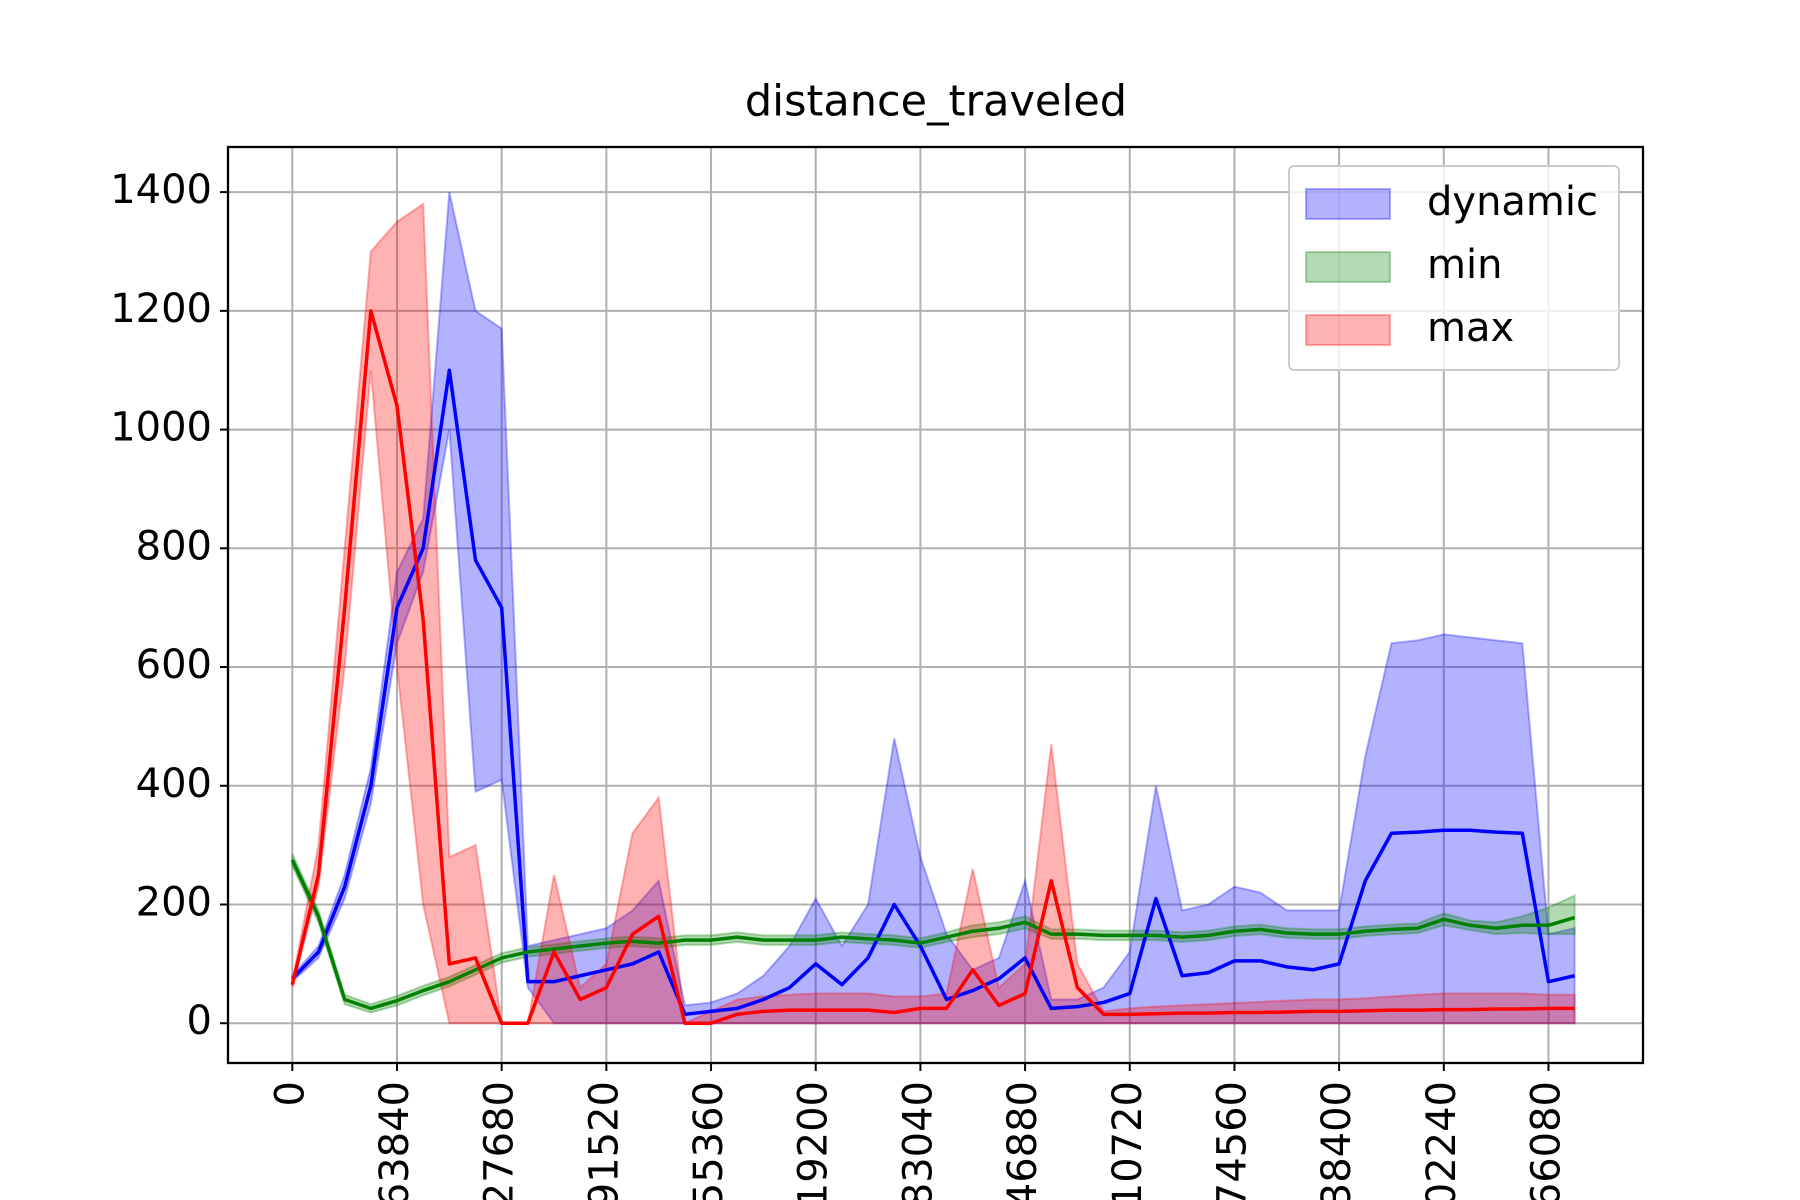  What do you see at coordinates (1464, 265) in the screenshot?
I see `legend-label: min` at bounding box center [1464, 265].